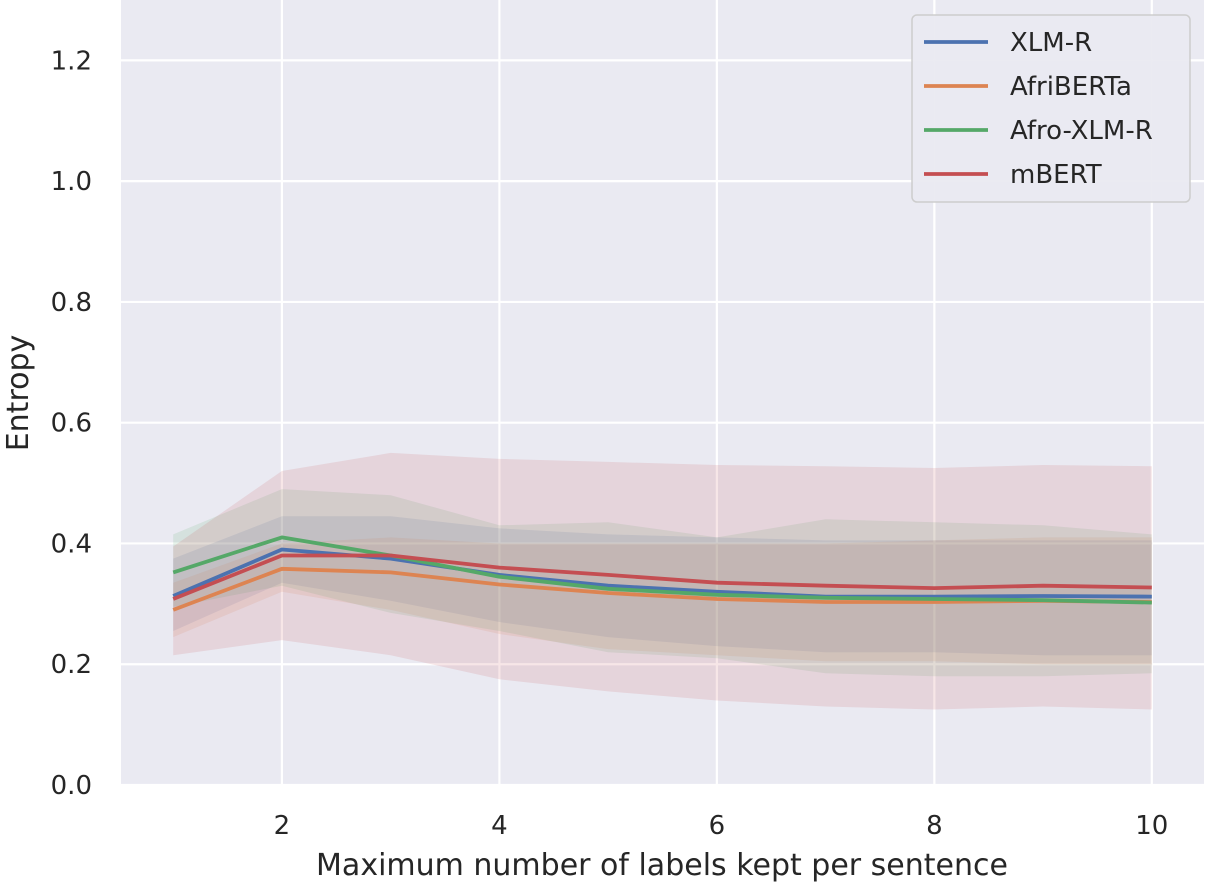 The width and height of the screenshot is (1205, 884). Describe the element at coordinates (1081, 131) in the screenshot. I see `legend-label: Afro-XLM-R` at that location.